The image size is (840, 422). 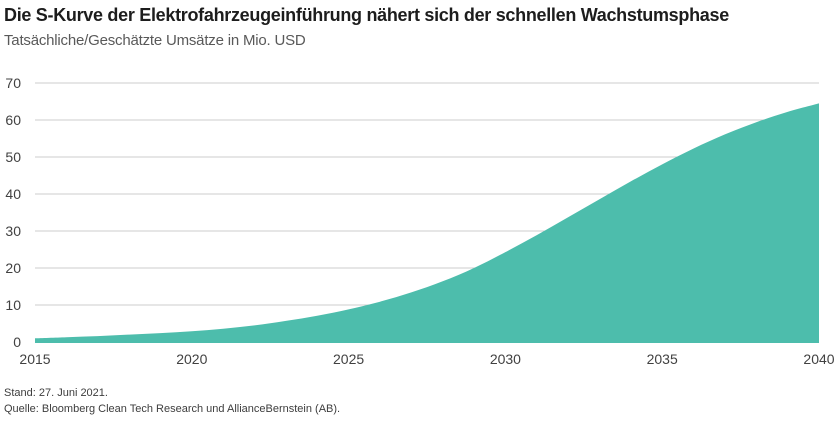 I want to click on x-tick-label: 2030, so click(x=505, y=359).